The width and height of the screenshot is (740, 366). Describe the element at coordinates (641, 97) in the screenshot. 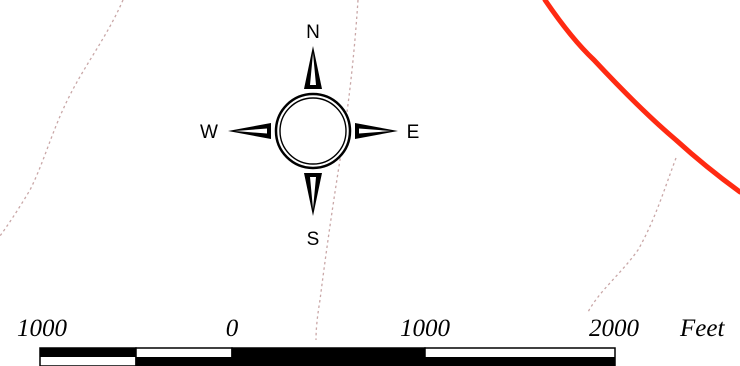

I see `route-line` at that location.